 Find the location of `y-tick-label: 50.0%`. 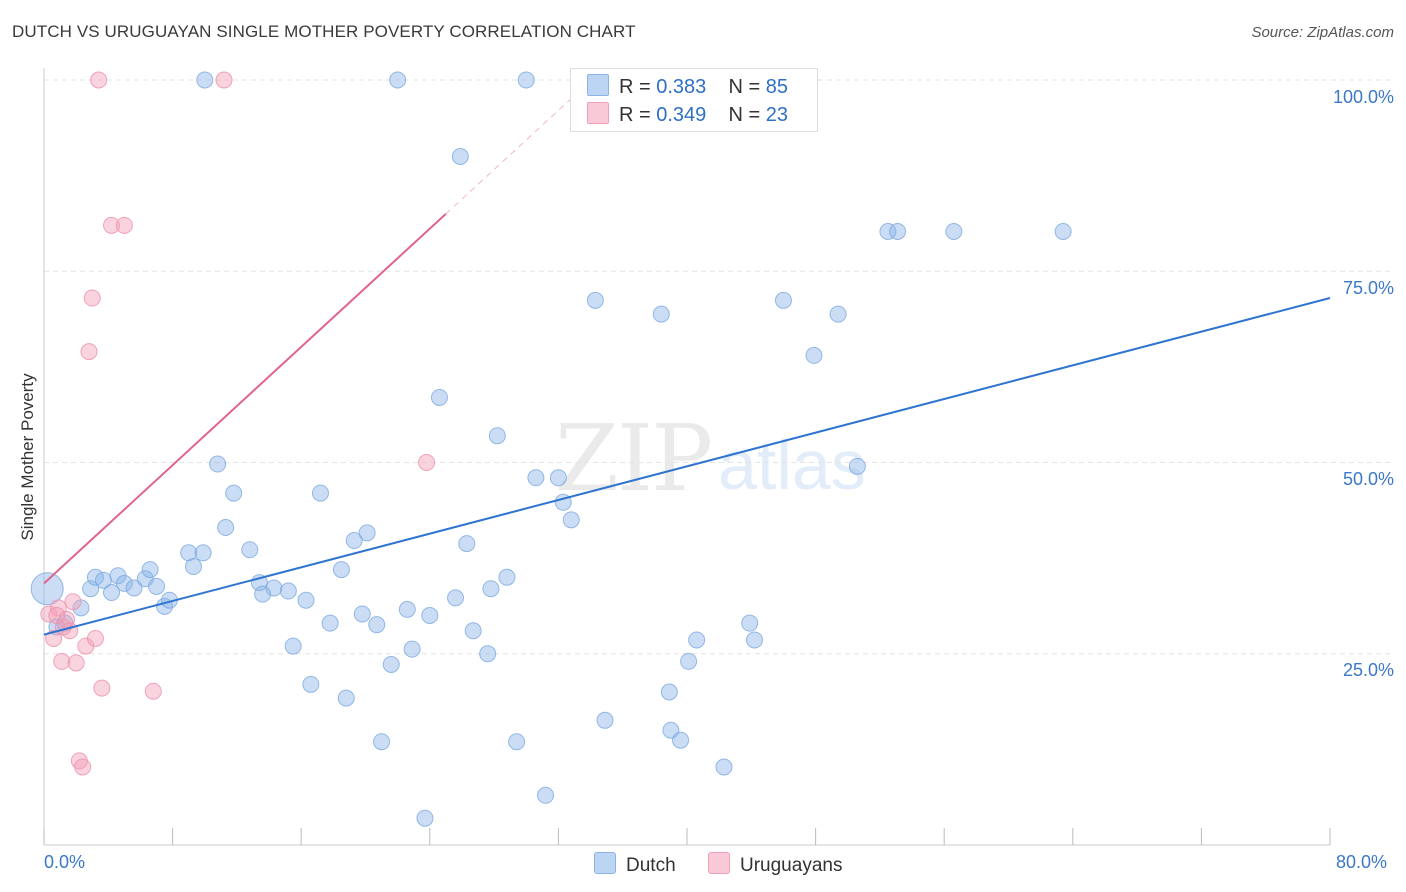

y-tick-label: 50.0% is located at coordinates (1368, 479).